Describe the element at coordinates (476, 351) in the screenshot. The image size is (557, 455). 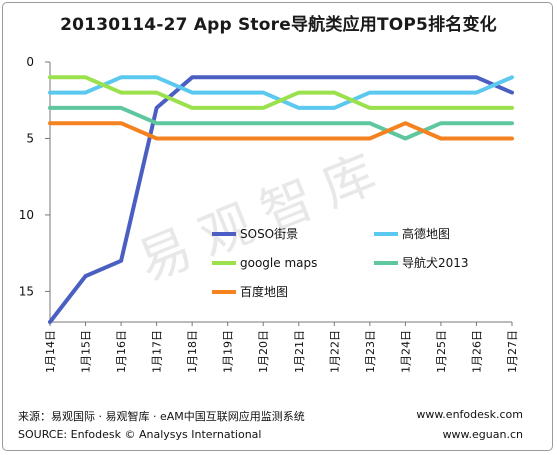
I see `x-tick-label: 1月26日` at that location.